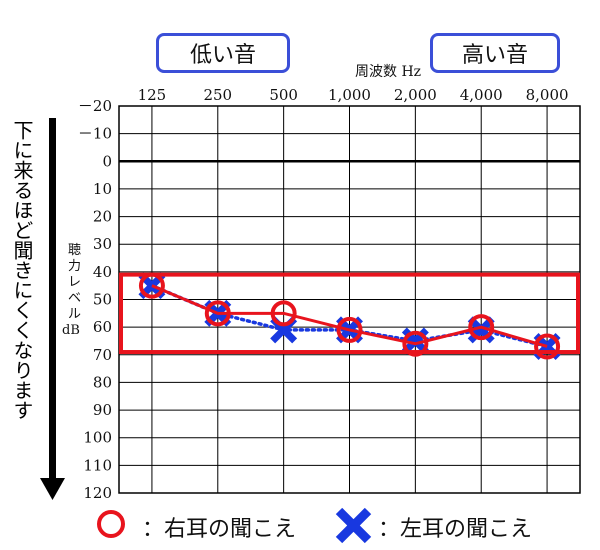 This screenshot has width=600, height=550. I want to click on y-tick-label: 90, so click(102, 410).